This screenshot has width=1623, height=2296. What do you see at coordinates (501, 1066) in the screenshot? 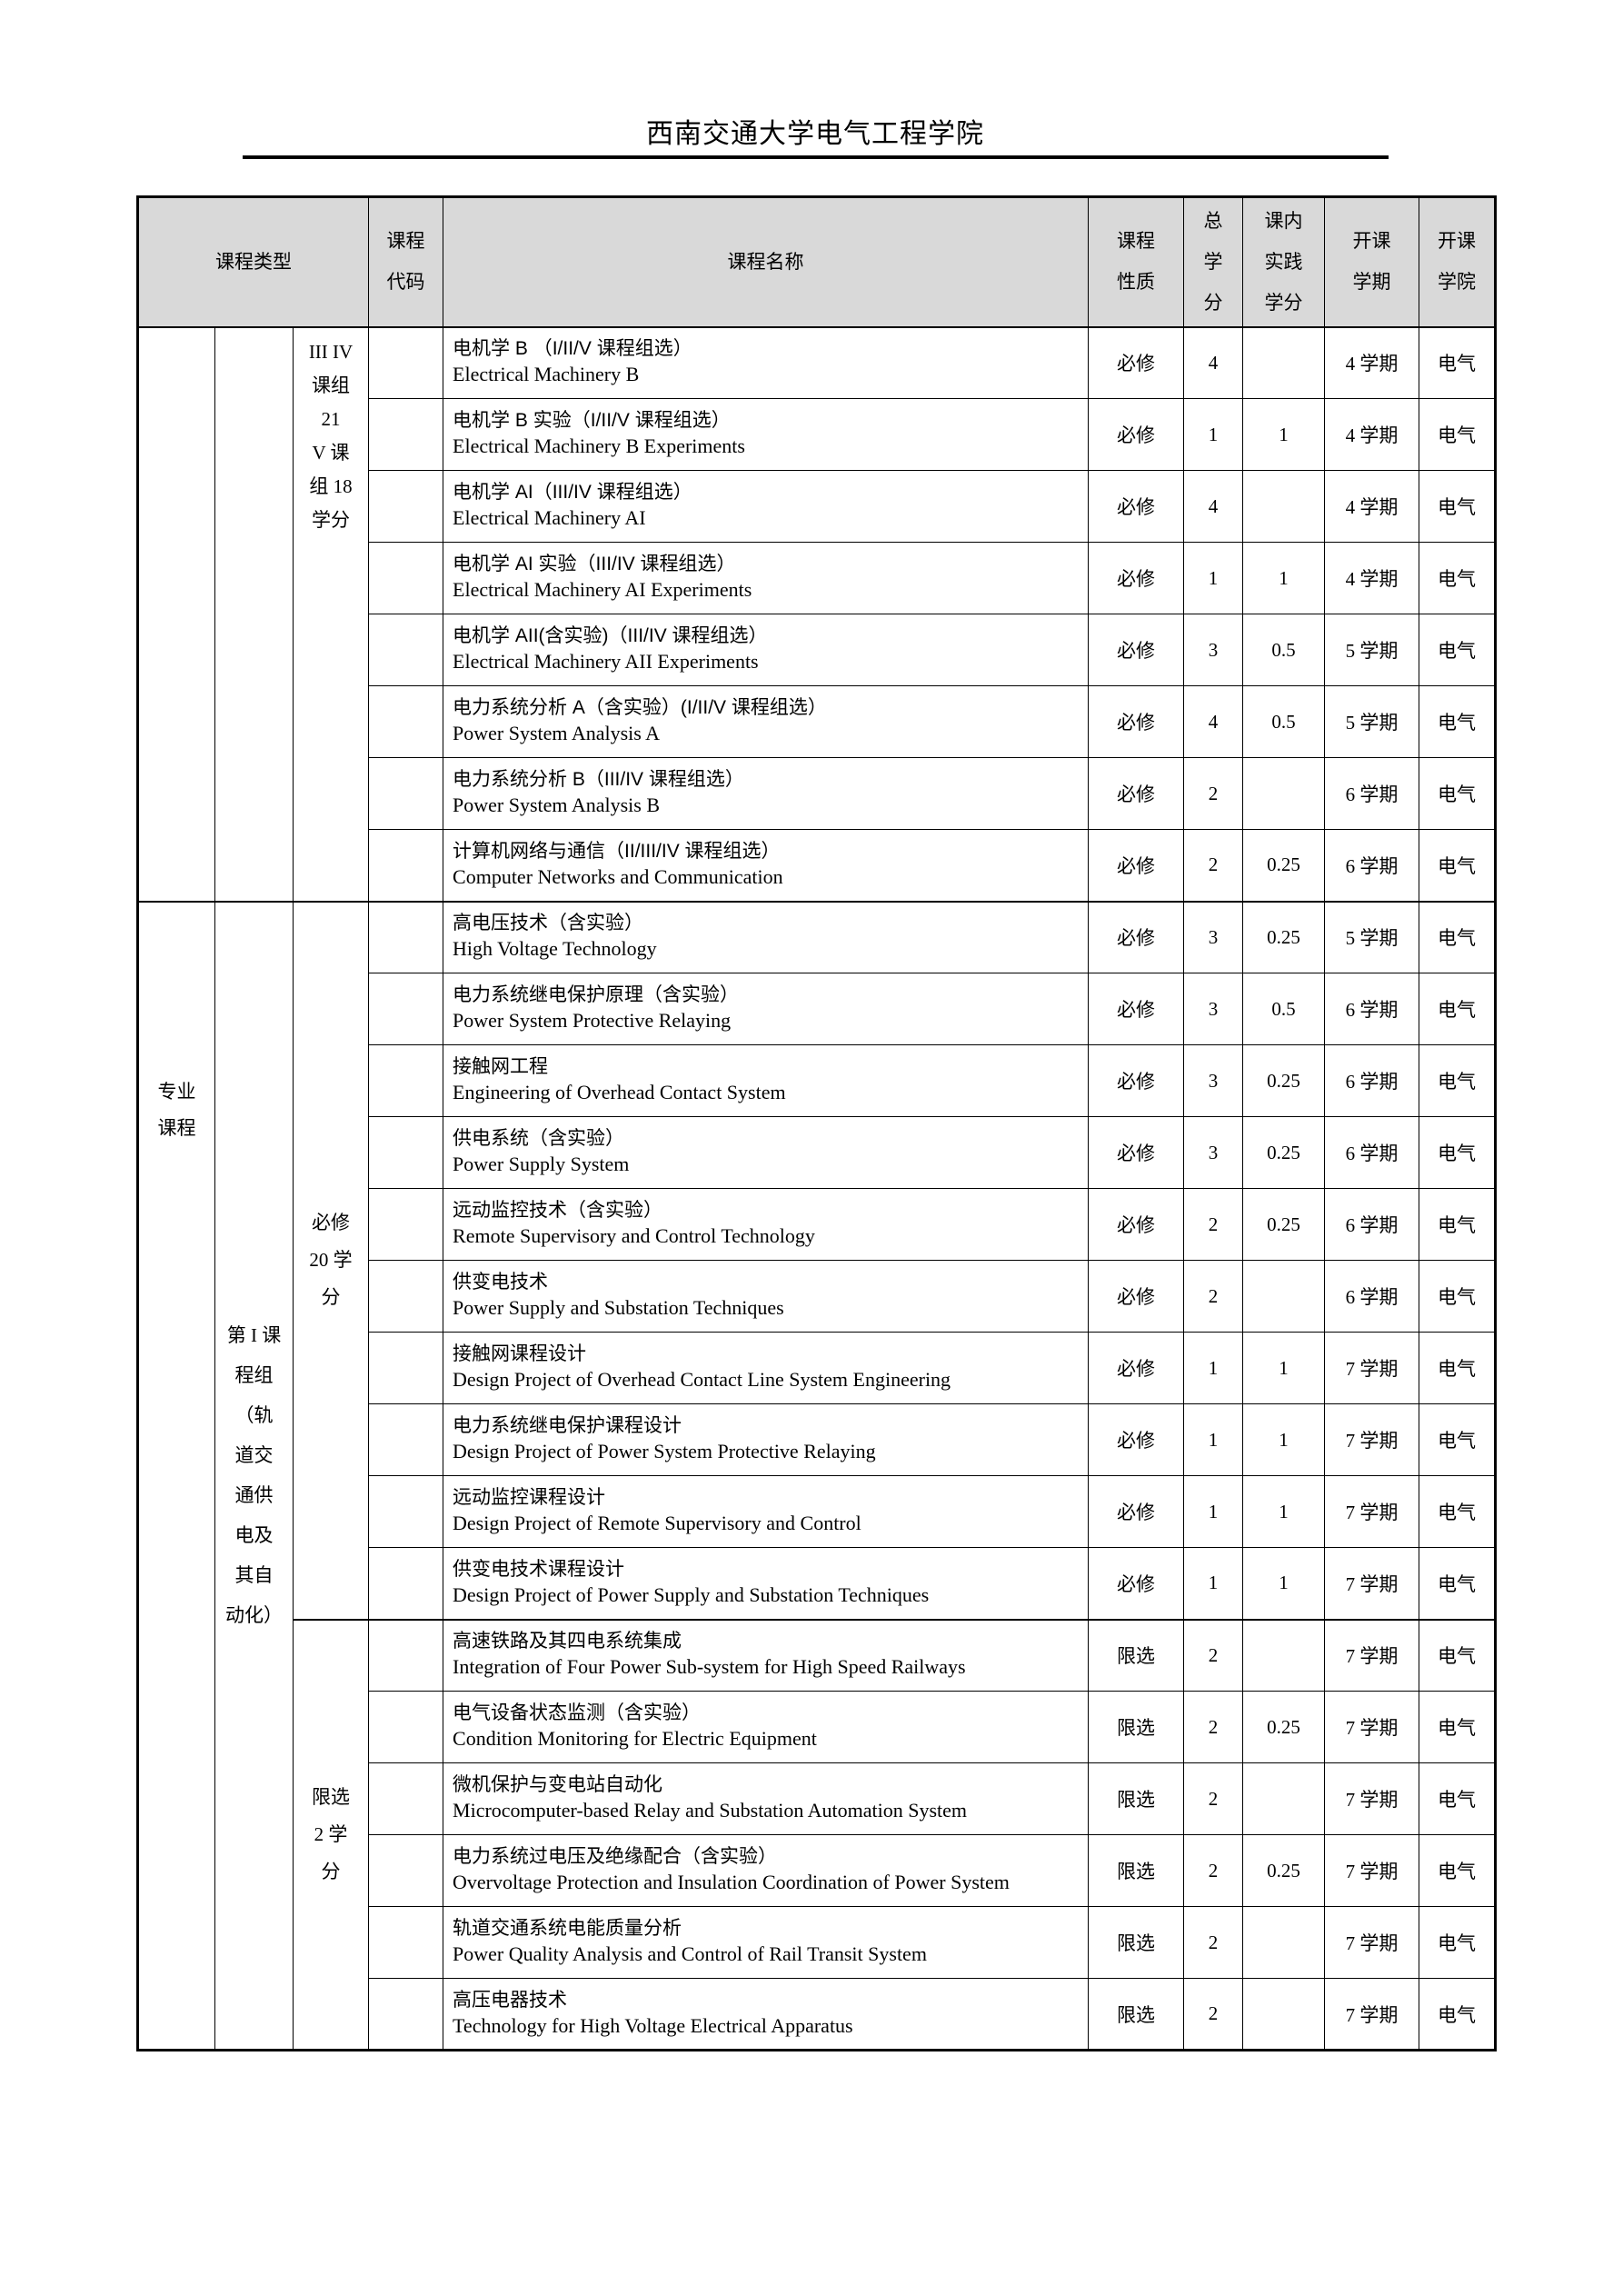
I see `course-name-zh: 接触网工程` at bounding box center [501, 1066].